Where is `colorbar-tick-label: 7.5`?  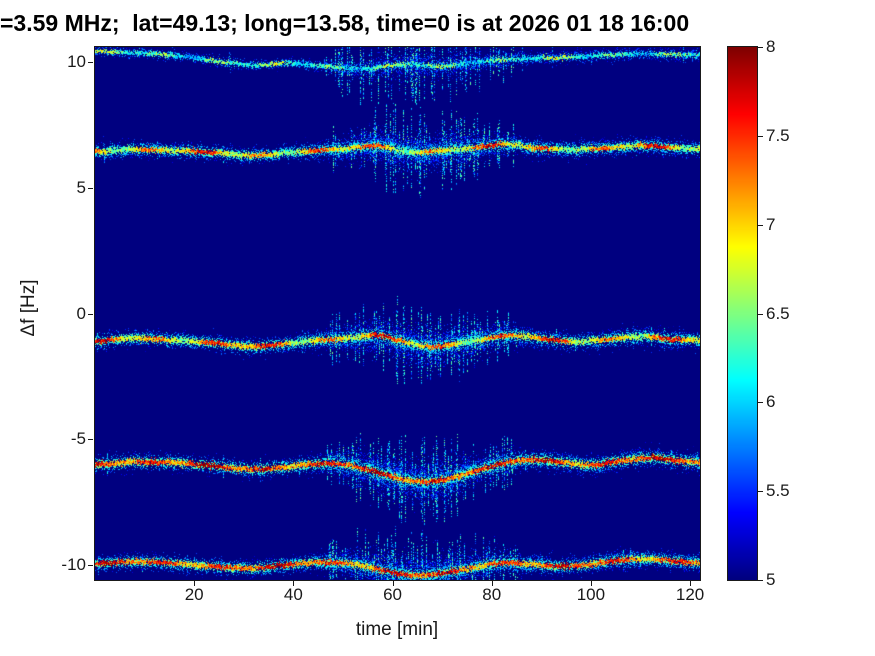
colorbar-tick-label: 7.5 is located at coordinates (778, 135).